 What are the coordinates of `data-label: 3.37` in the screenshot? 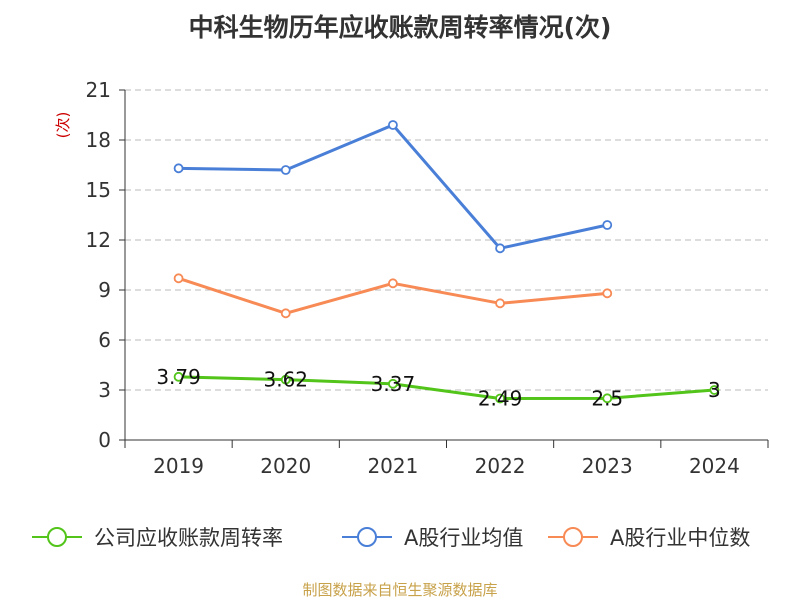 It's located at (393, 384).